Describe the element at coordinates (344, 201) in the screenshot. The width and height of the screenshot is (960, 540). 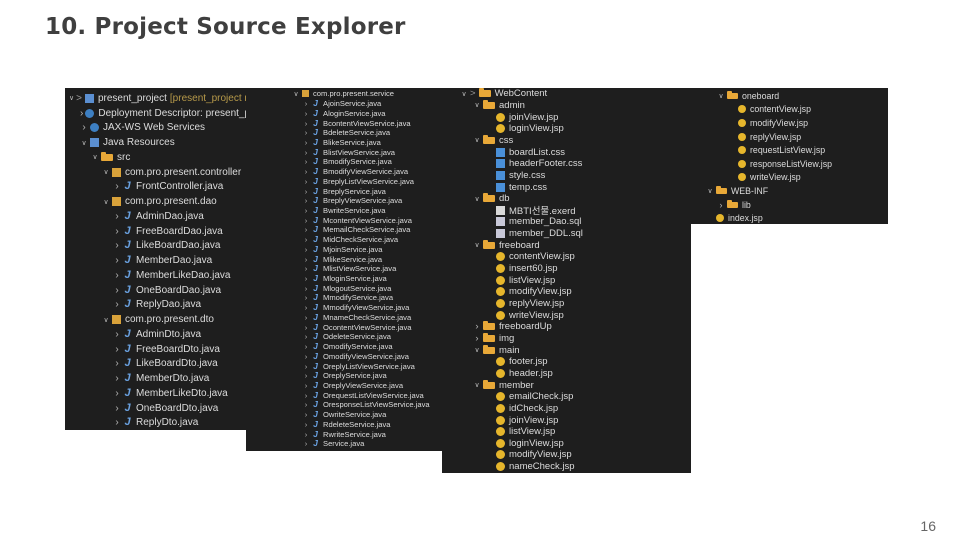
I see `tree-item: › J BreplyViewService.java` at that location.